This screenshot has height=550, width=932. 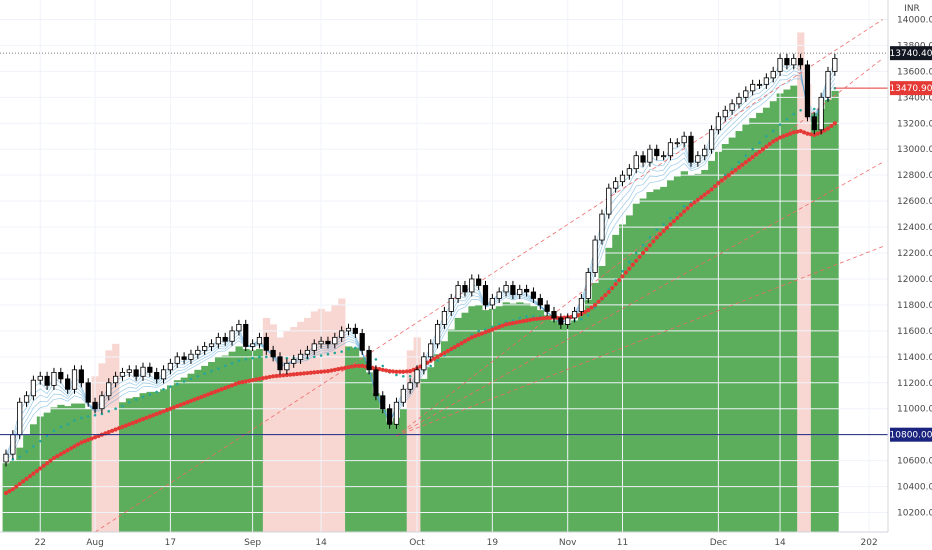 I want to click on price-tick-label: 10600.00, so click(x=914, y=462).